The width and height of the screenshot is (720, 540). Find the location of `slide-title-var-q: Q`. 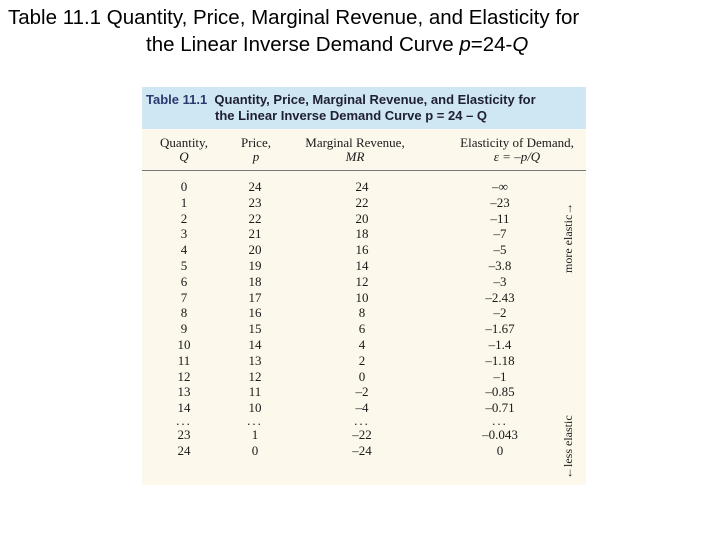

slide-title-var-q: Q is located at coordinates (520, 44).